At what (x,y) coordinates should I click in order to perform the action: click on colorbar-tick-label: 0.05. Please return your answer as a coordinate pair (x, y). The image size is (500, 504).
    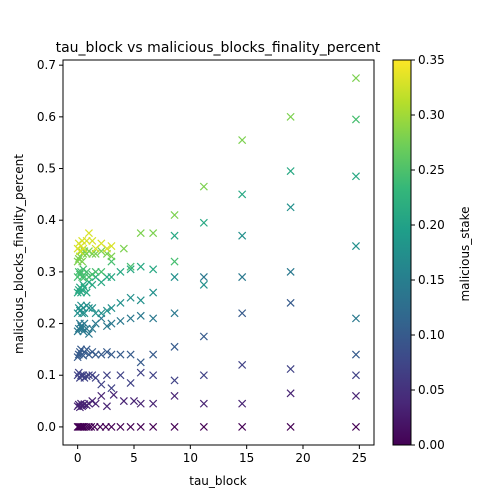
    Looking at the image, I should click on (431, 390).